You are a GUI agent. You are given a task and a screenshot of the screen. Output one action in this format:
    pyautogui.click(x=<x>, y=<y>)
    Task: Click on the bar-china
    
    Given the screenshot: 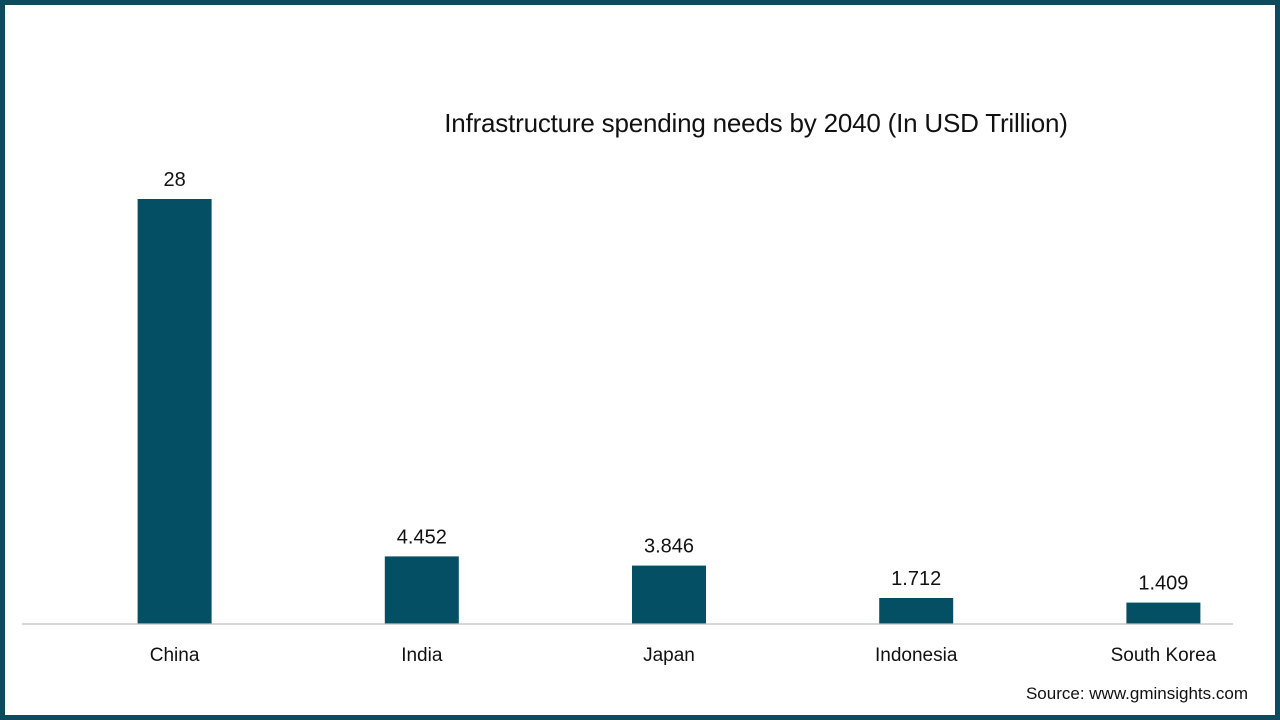 What is the action you would take?
    pyautogui.click(x=174, y=411)
    